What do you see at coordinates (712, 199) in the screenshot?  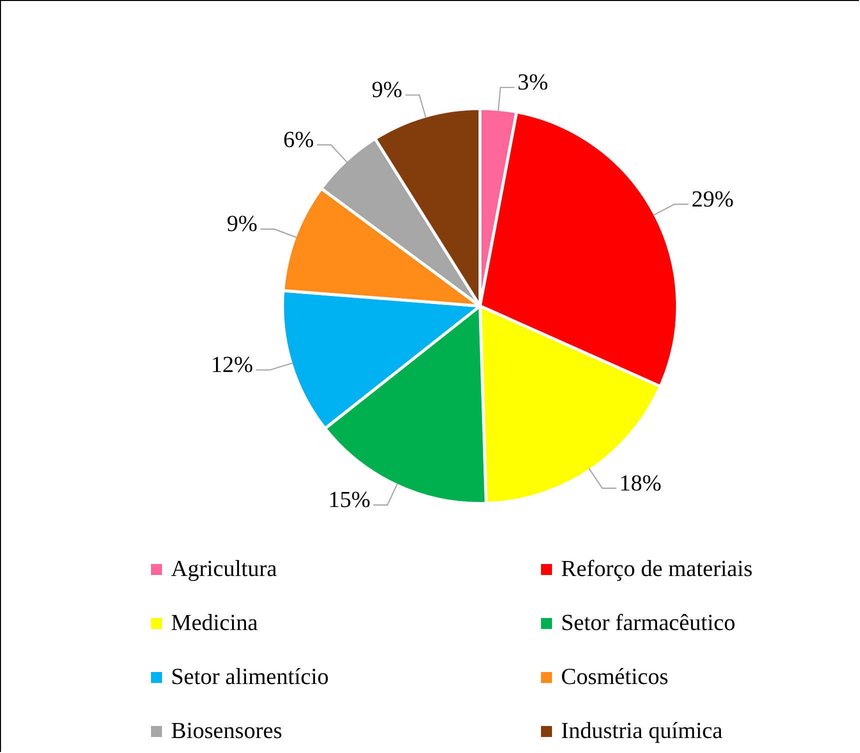 I see `data-label: 29%` at bounding box center [712, 199].